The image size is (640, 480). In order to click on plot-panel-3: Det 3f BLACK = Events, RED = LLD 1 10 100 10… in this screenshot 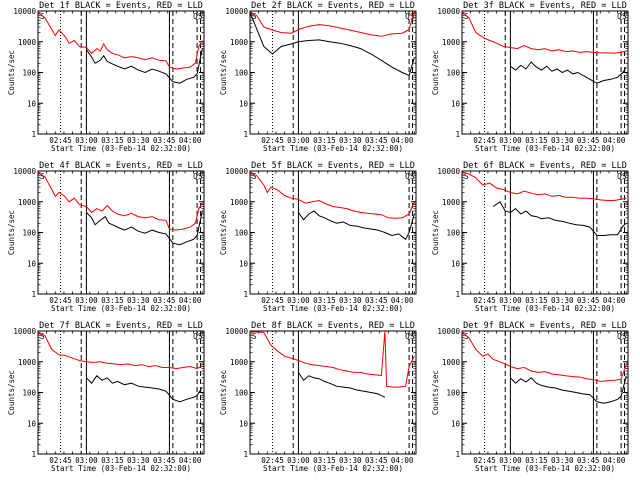, I will do `click(530, 77)`.